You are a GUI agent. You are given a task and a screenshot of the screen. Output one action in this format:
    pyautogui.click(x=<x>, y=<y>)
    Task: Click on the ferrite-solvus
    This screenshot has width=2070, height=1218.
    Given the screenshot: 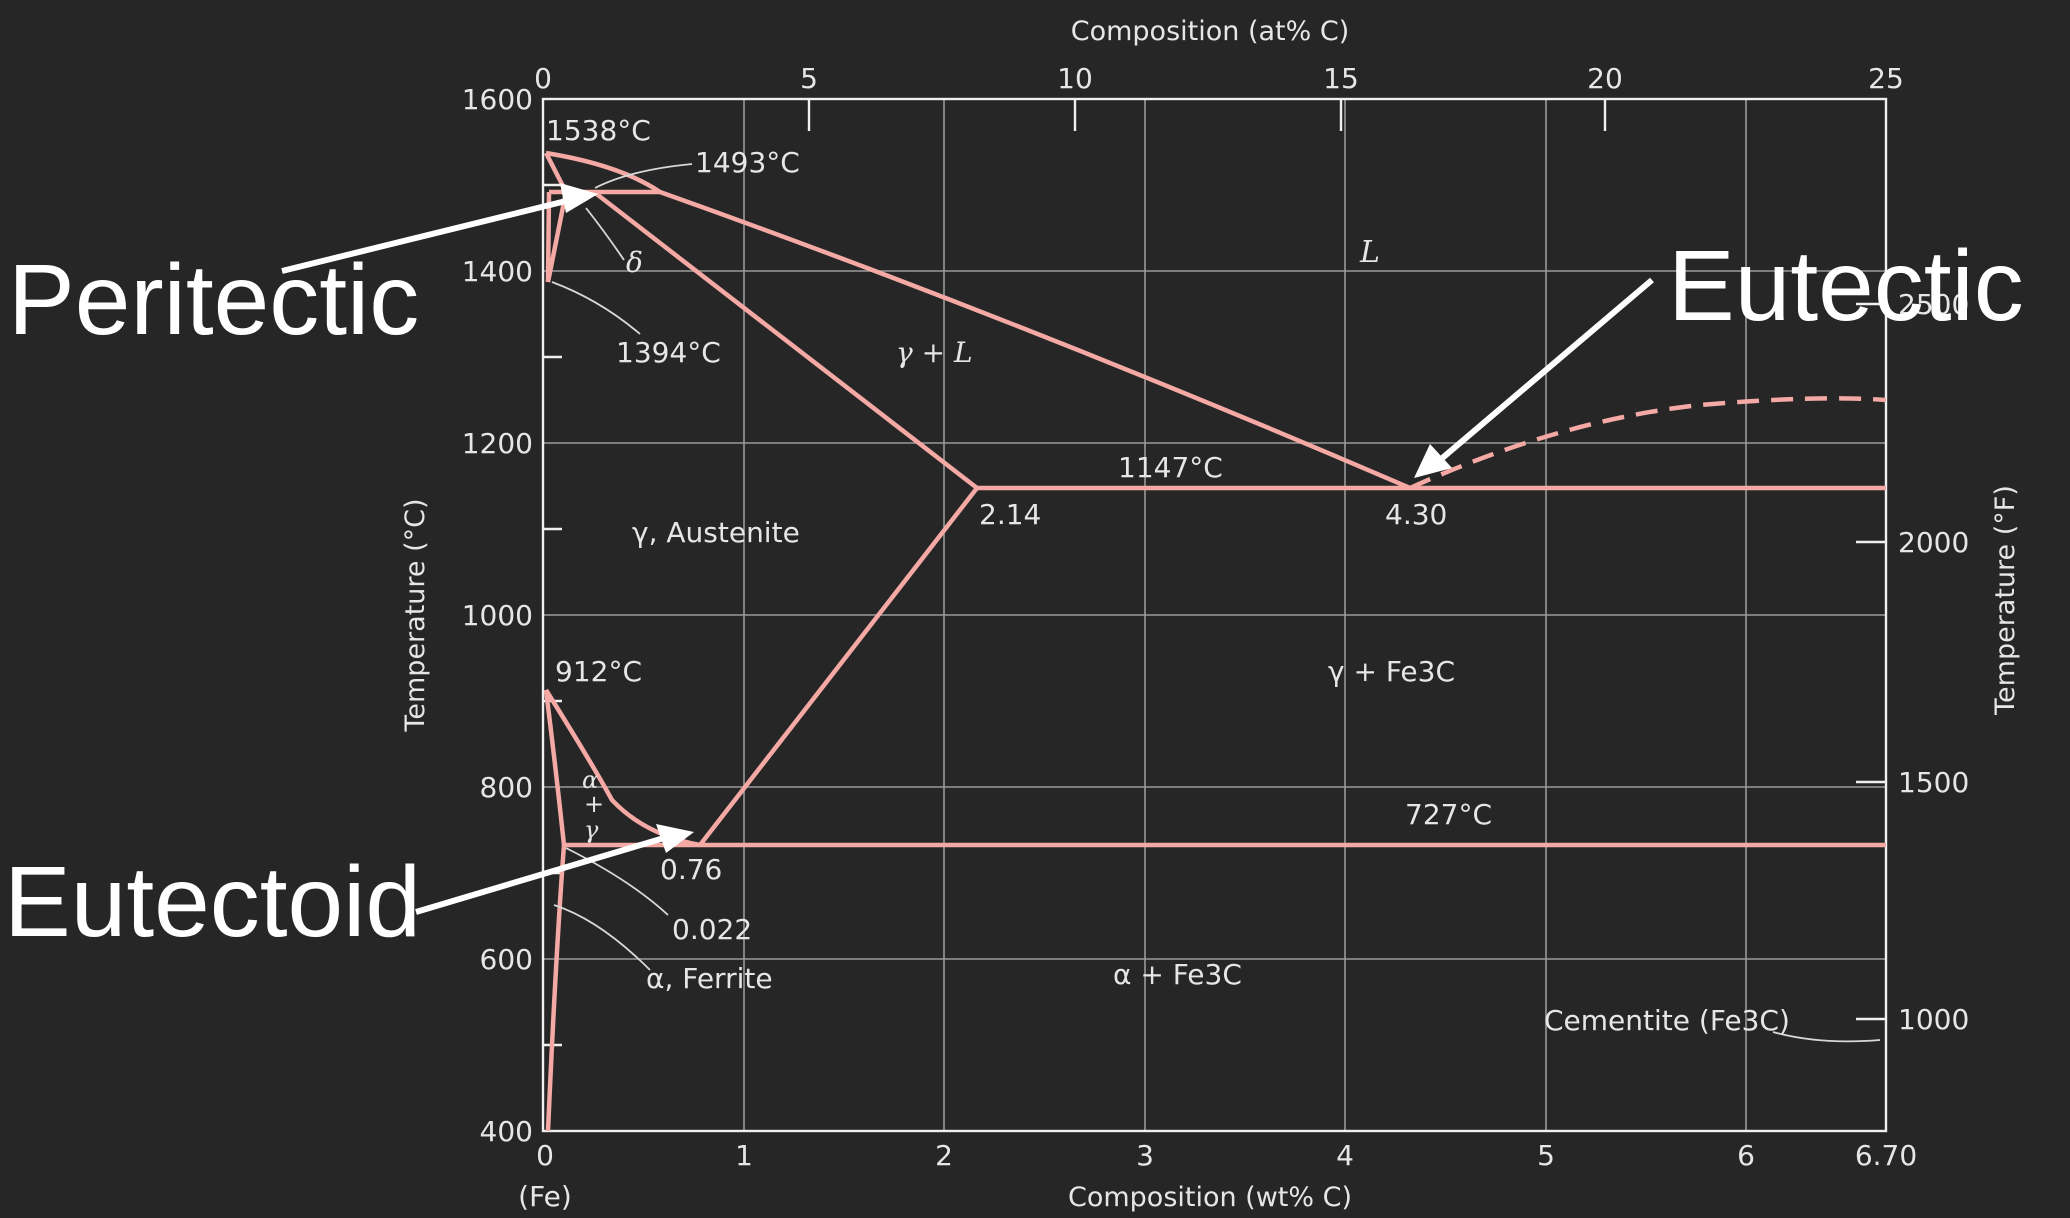 What is the action you would take?
    pyautogui.click(x=556, y=987)
    